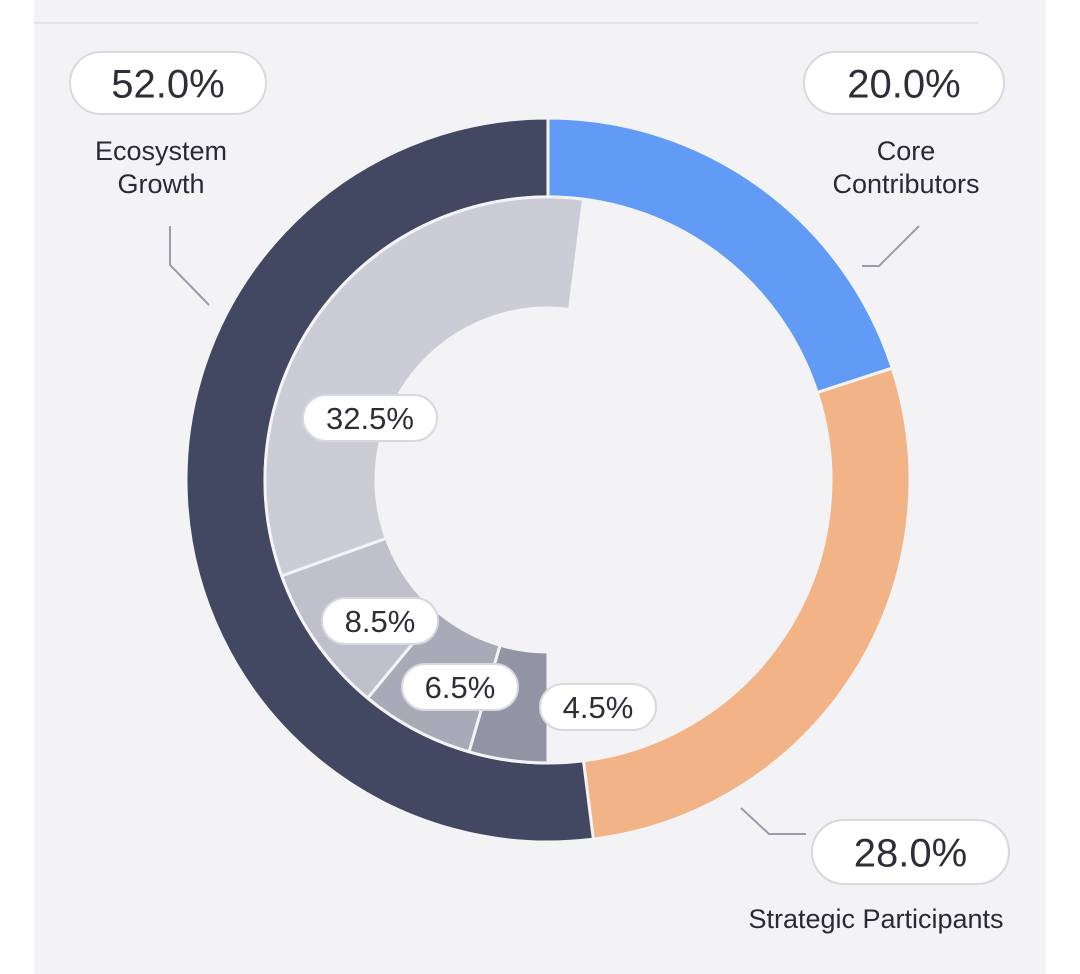 Image resolution: width=1080 pixels, height=974 pixels. Describe the element at coordinates (875, 919) in the screenshot. I see `category-label-strategic-participants: Strategic Participants` at that location.